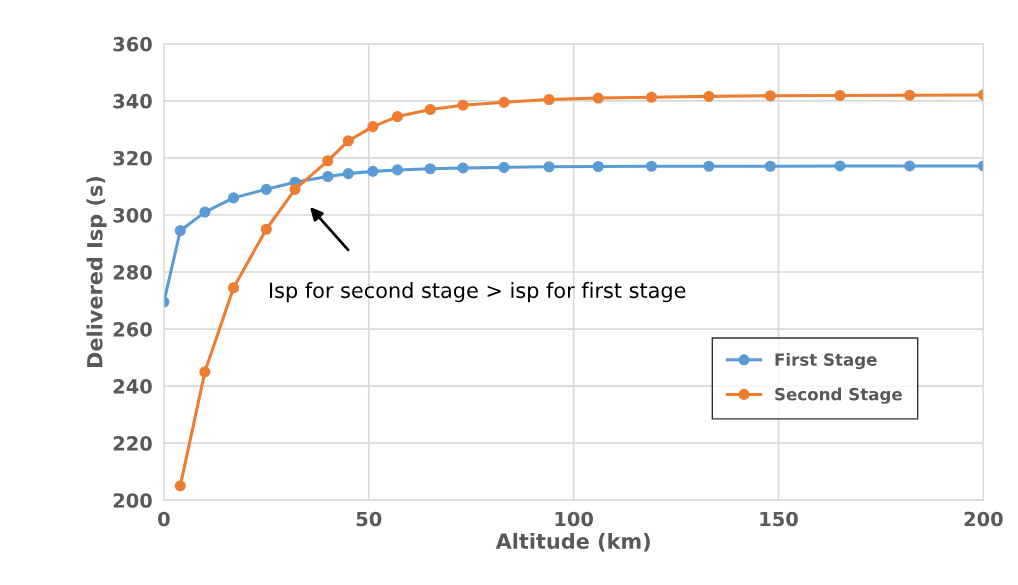 The width and height of the screenshot is (1018, 585). What do you see at coordinates (132, 329) in the screenshot?
I see `y-tick-label: 260` at bounding box center [132, 329].